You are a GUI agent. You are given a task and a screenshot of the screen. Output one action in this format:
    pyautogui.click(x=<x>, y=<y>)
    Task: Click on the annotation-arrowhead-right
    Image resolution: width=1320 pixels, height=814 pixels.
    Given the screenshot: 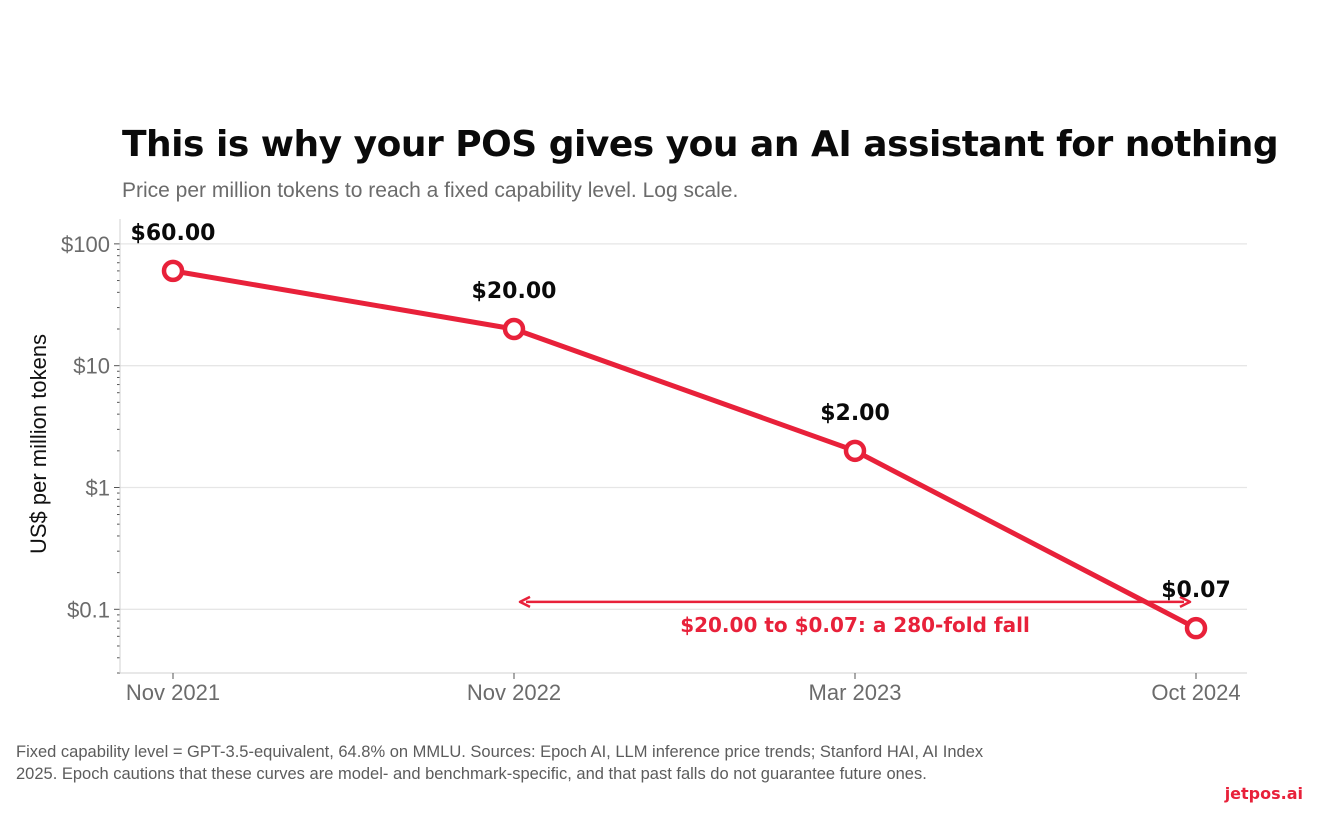 What is the action you would take?
    pyautogui.click(x=1185, y=602)
    